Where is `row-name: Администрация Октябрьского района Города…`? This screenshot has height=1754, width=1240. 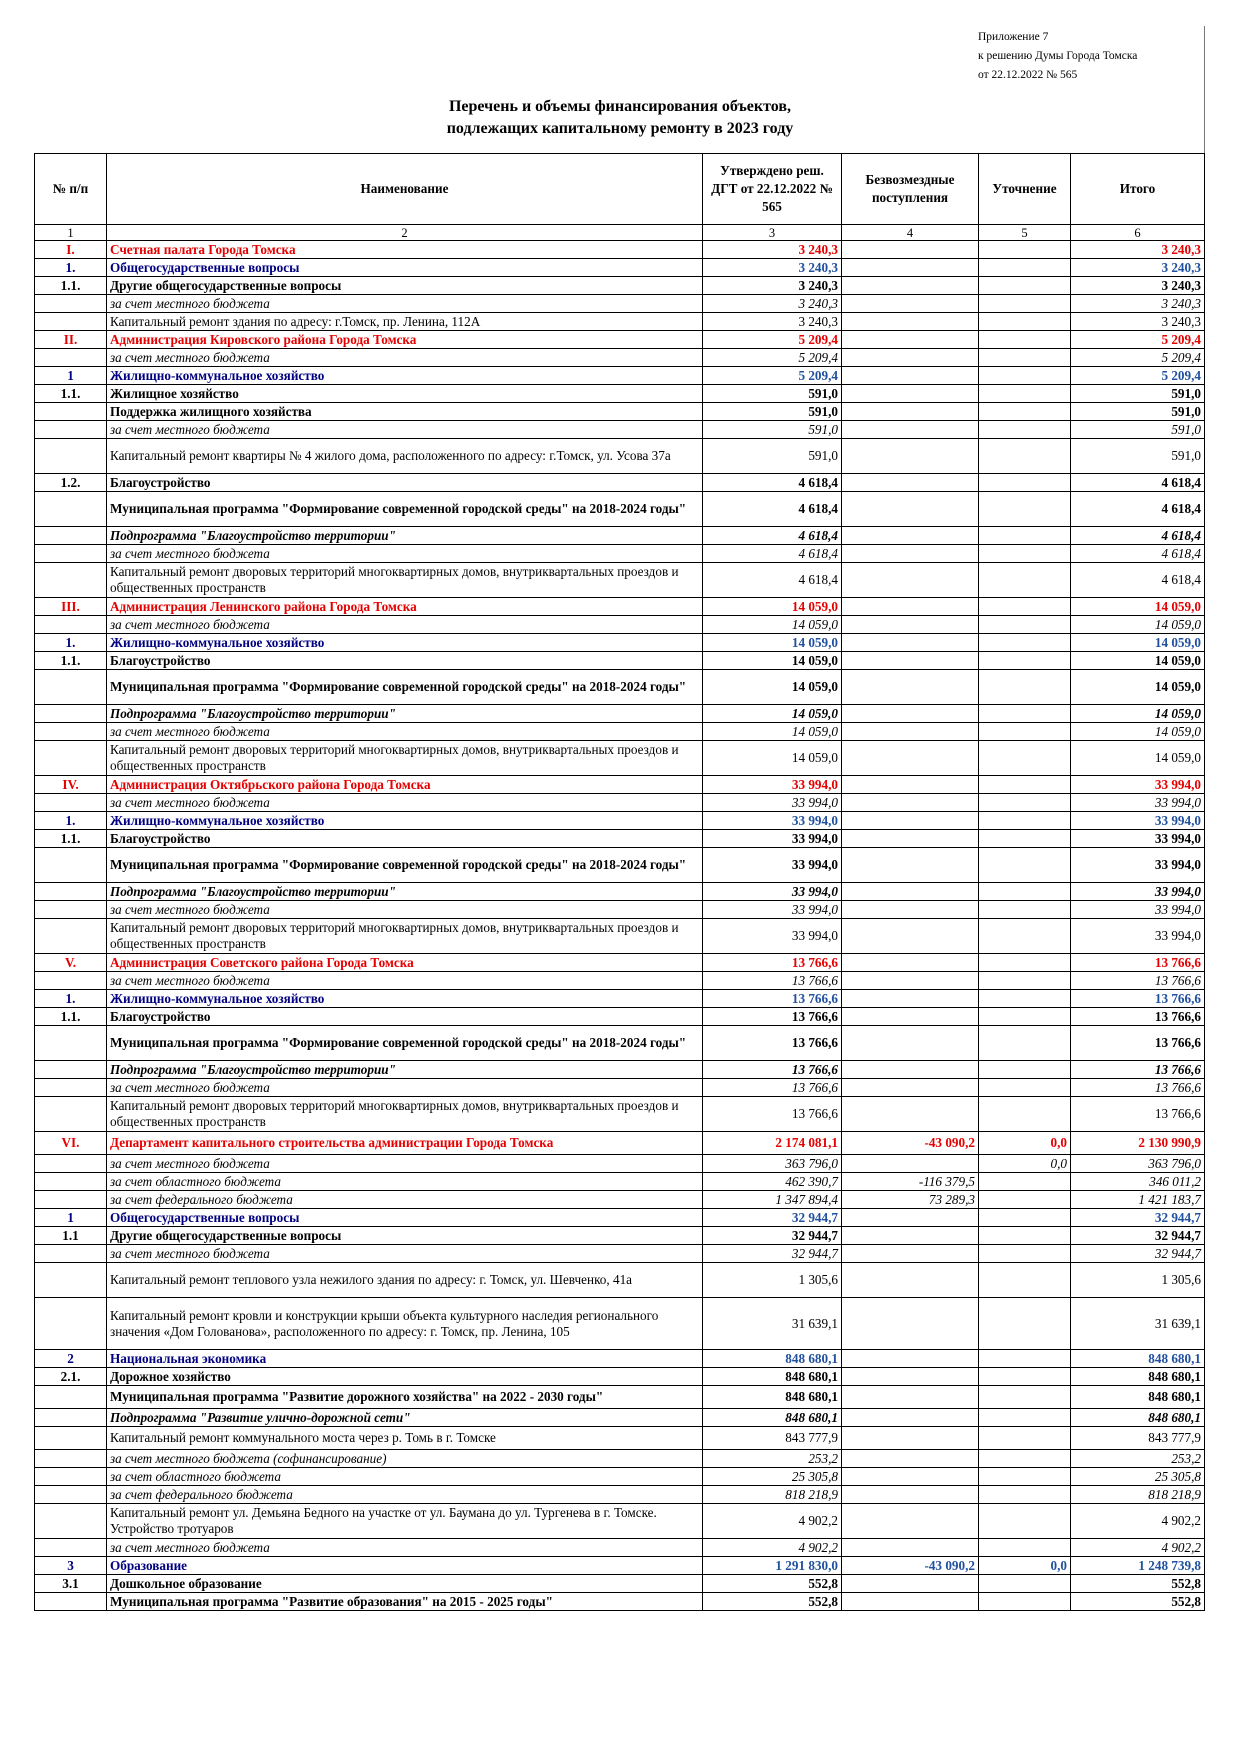
row-name: Администрация Октябрьского района Города… is located at coordinates (404, 784).